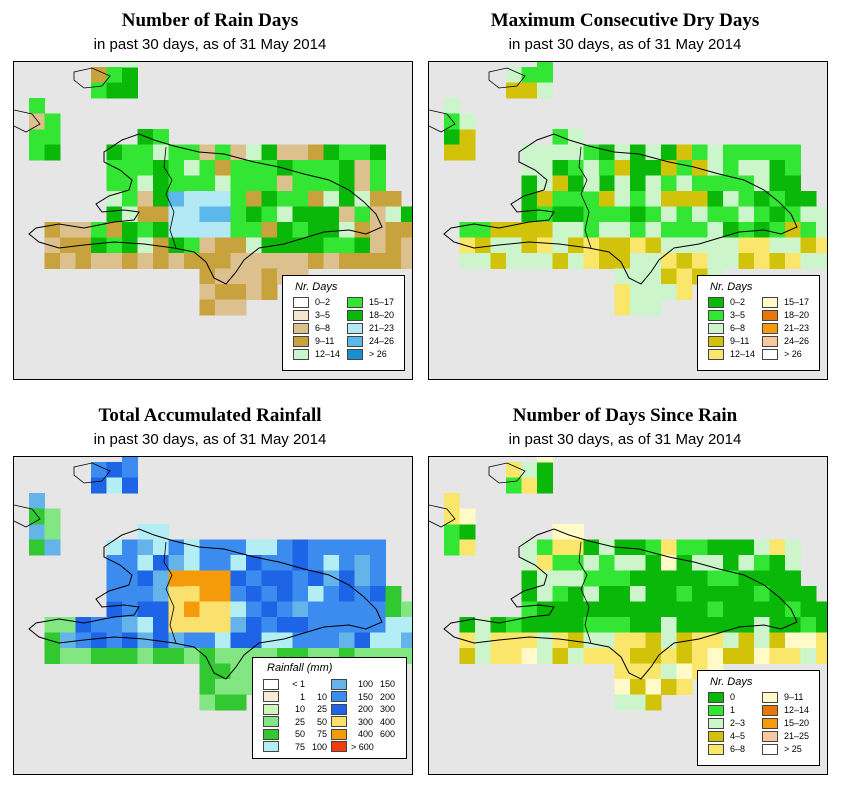  What do you see at coordinates (365, 721) in the screenshot?
I see `legend-label-low: 300` at bounding box center [365, 721].